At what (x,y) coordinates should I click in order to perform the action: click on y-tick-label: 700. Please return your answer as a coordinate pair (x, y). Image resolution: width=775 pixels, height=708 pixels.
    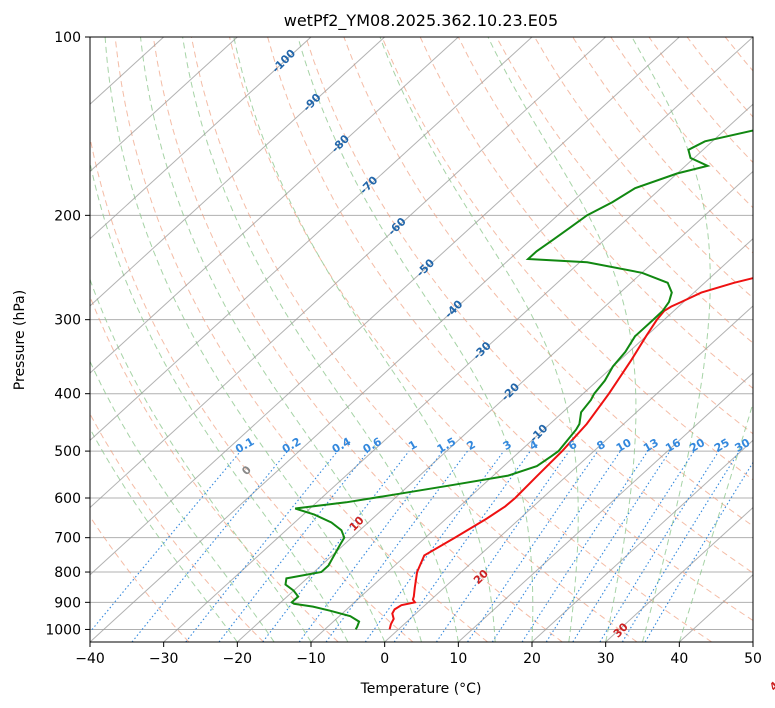
    Looking at the image, I should click on (67, 539).